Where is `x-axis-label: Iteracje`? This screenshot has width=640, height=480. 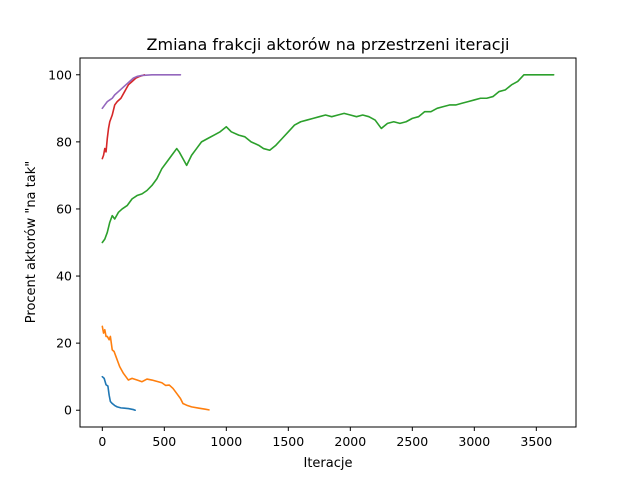
x-axis-label: Iteracje is located at coordinates (328, 463).